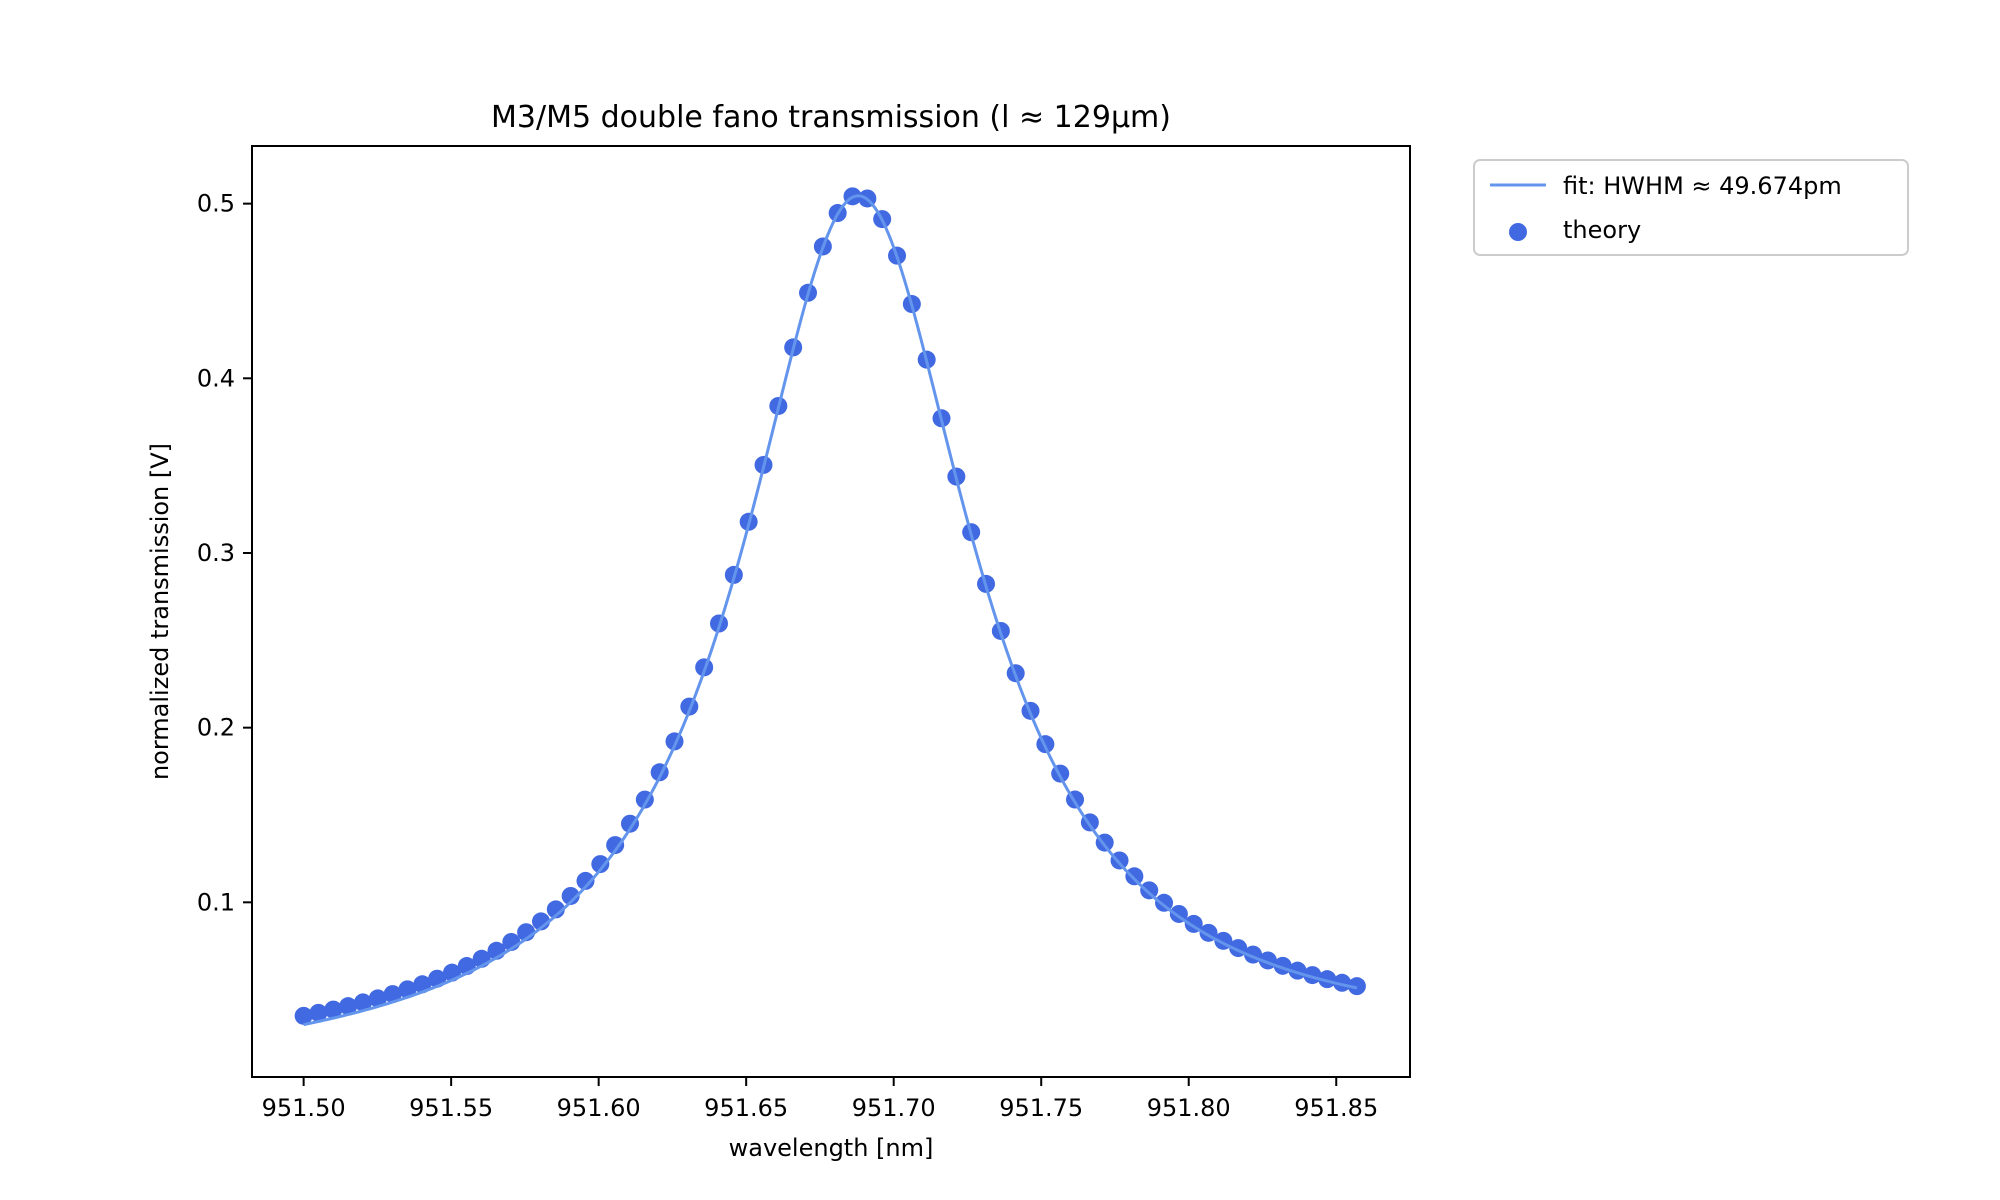  I want to click on y-tick-label: 0.3, so click(216, 553).